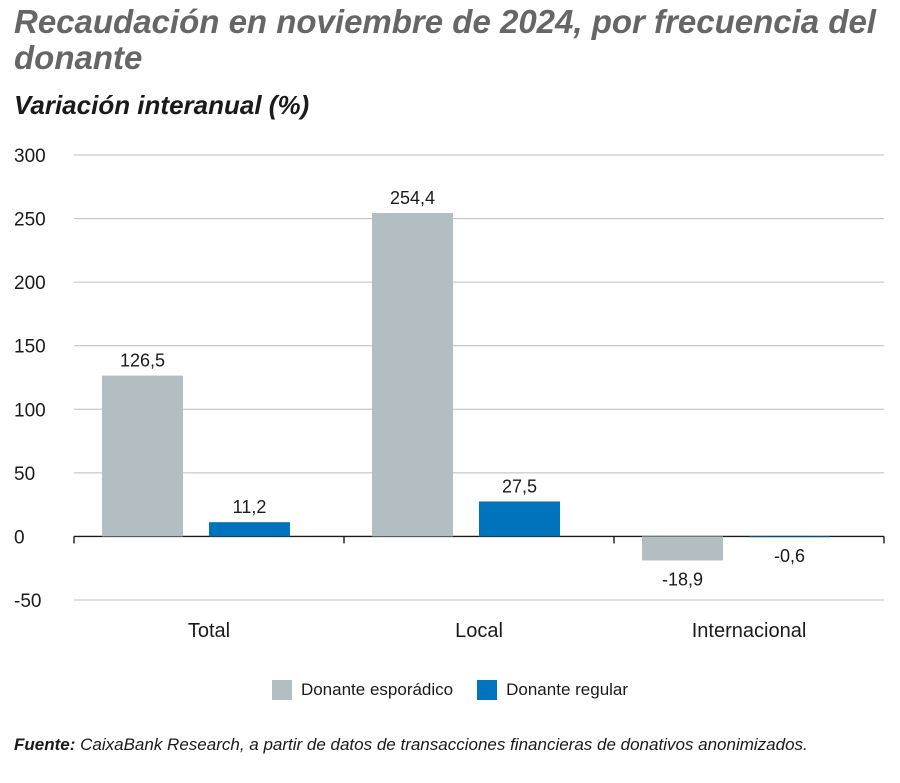  Describe the element at coordinates (162, 105) in the screenshot. I see `chart-subtitle: Variación interanual (%)` at that location.